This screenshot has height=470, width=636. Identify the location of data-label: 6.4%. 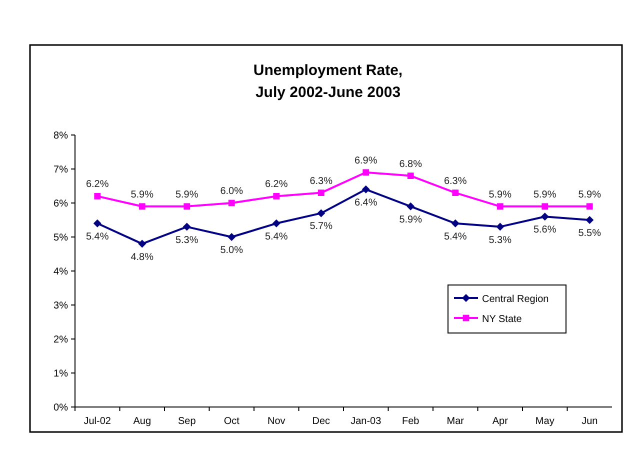
(366, 202).